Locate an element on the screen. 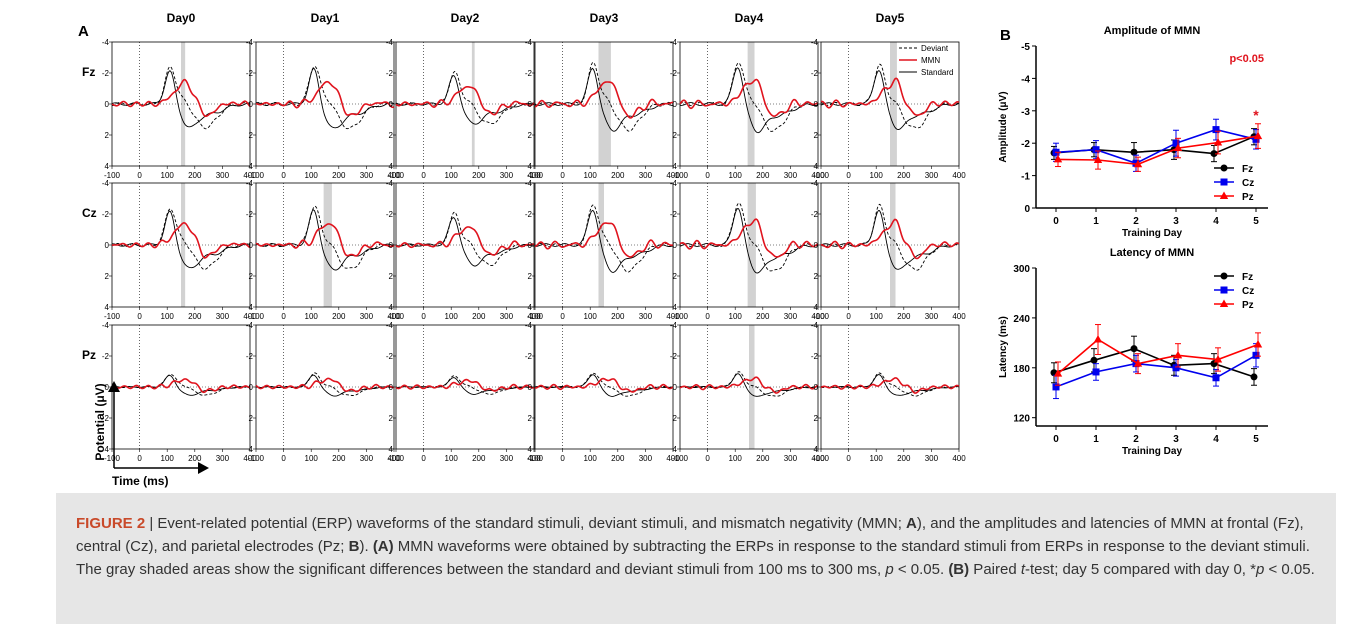 The height and width of the screenshot is (635, 1356). day-label: Day0 is located at coordinates (181, 18).